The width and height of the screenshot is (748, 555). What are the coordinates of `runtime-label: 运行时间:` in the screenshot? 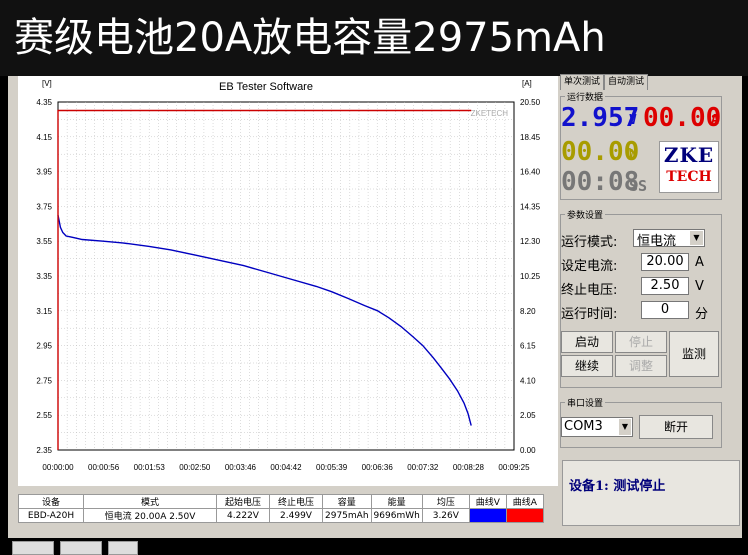 It's located at (589, 314).